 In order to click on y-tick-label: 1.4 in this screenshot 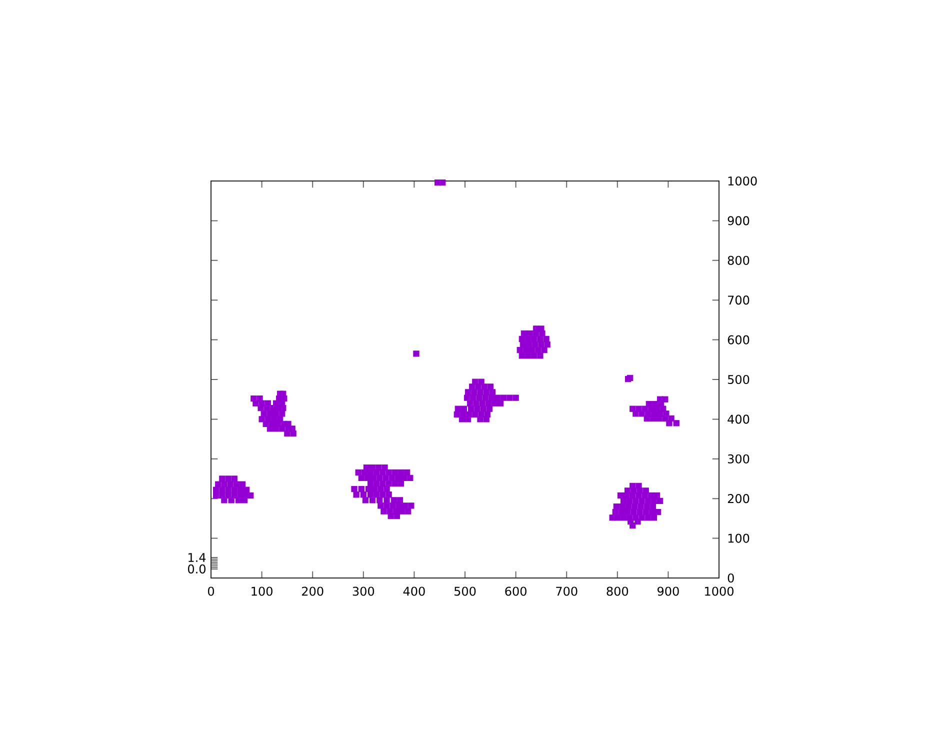, I will do `click(197, 557)`.